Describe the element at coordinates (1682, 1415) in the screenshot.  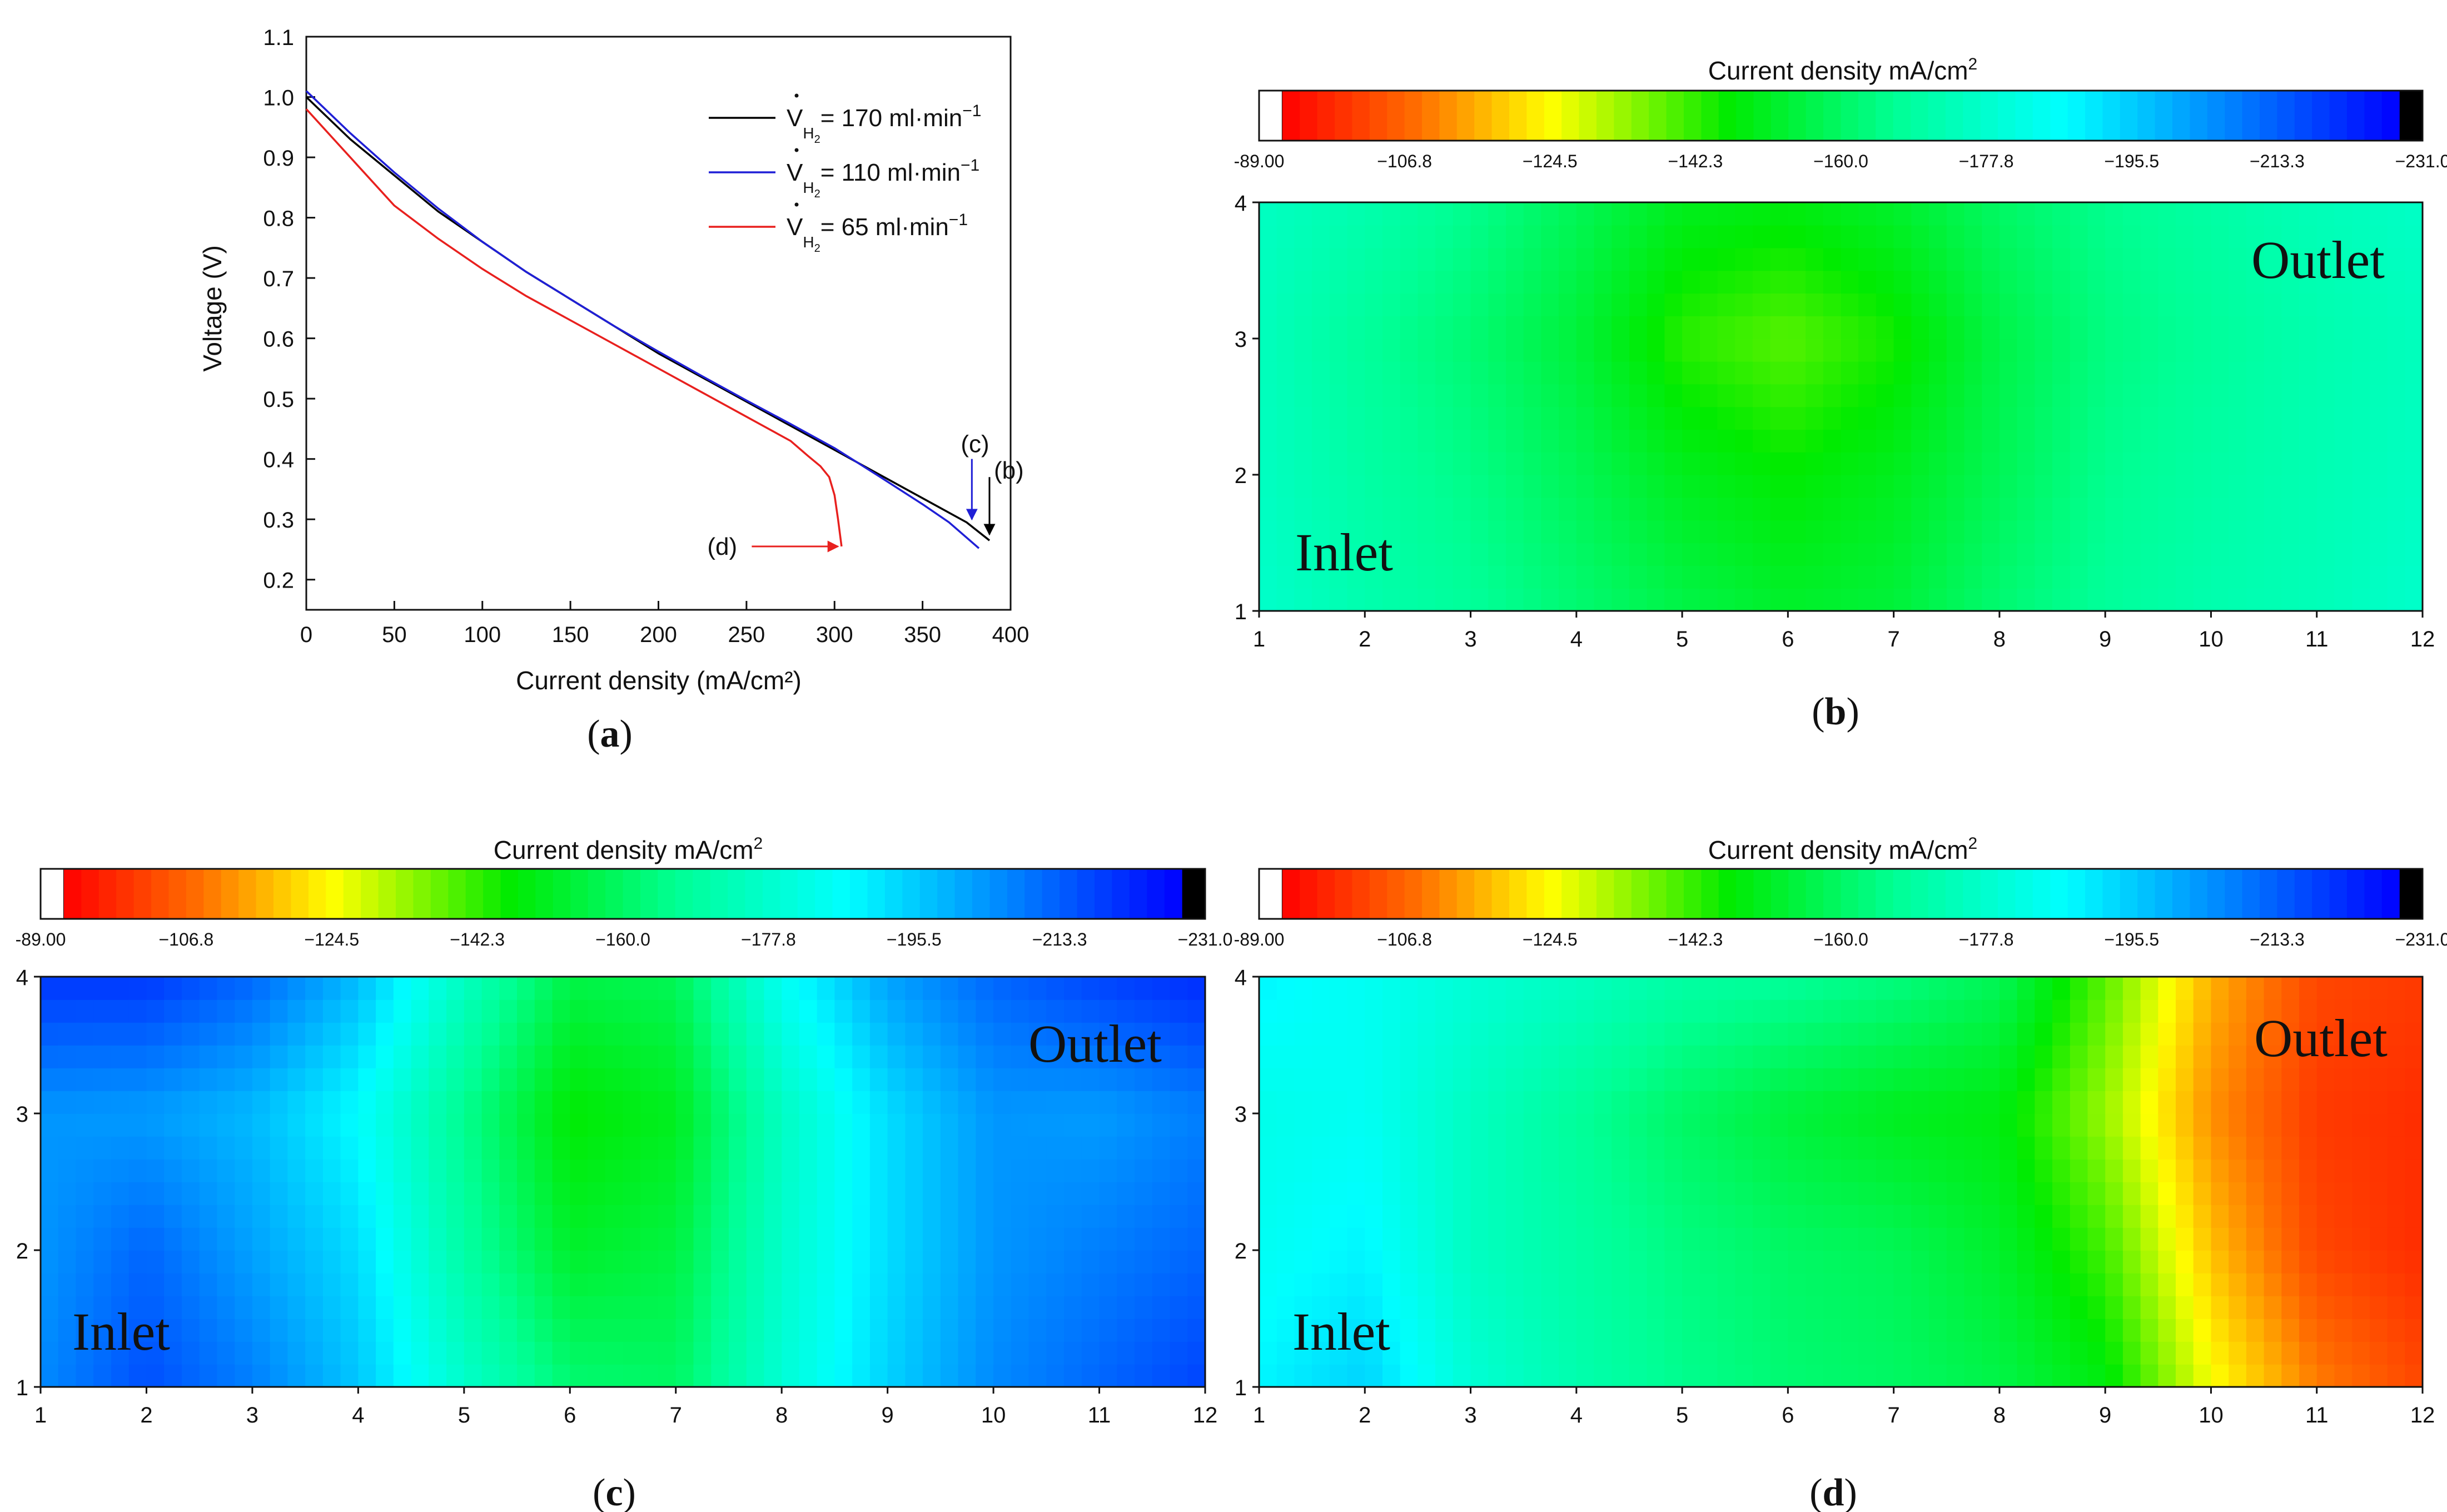
I see `d-x-tick-label: 5` at that location.